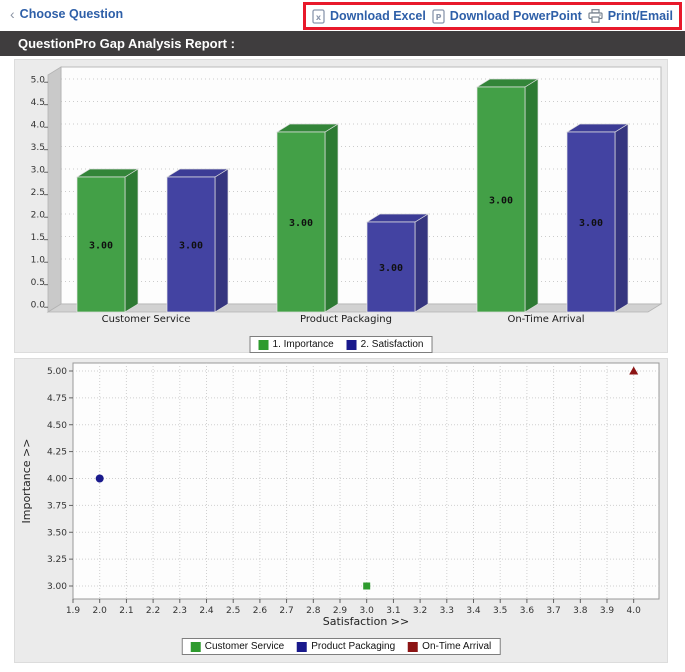  Describe the element at coordinates (57, 372) in the screenshot. I see `y-tick-label: 5.00` at that location.